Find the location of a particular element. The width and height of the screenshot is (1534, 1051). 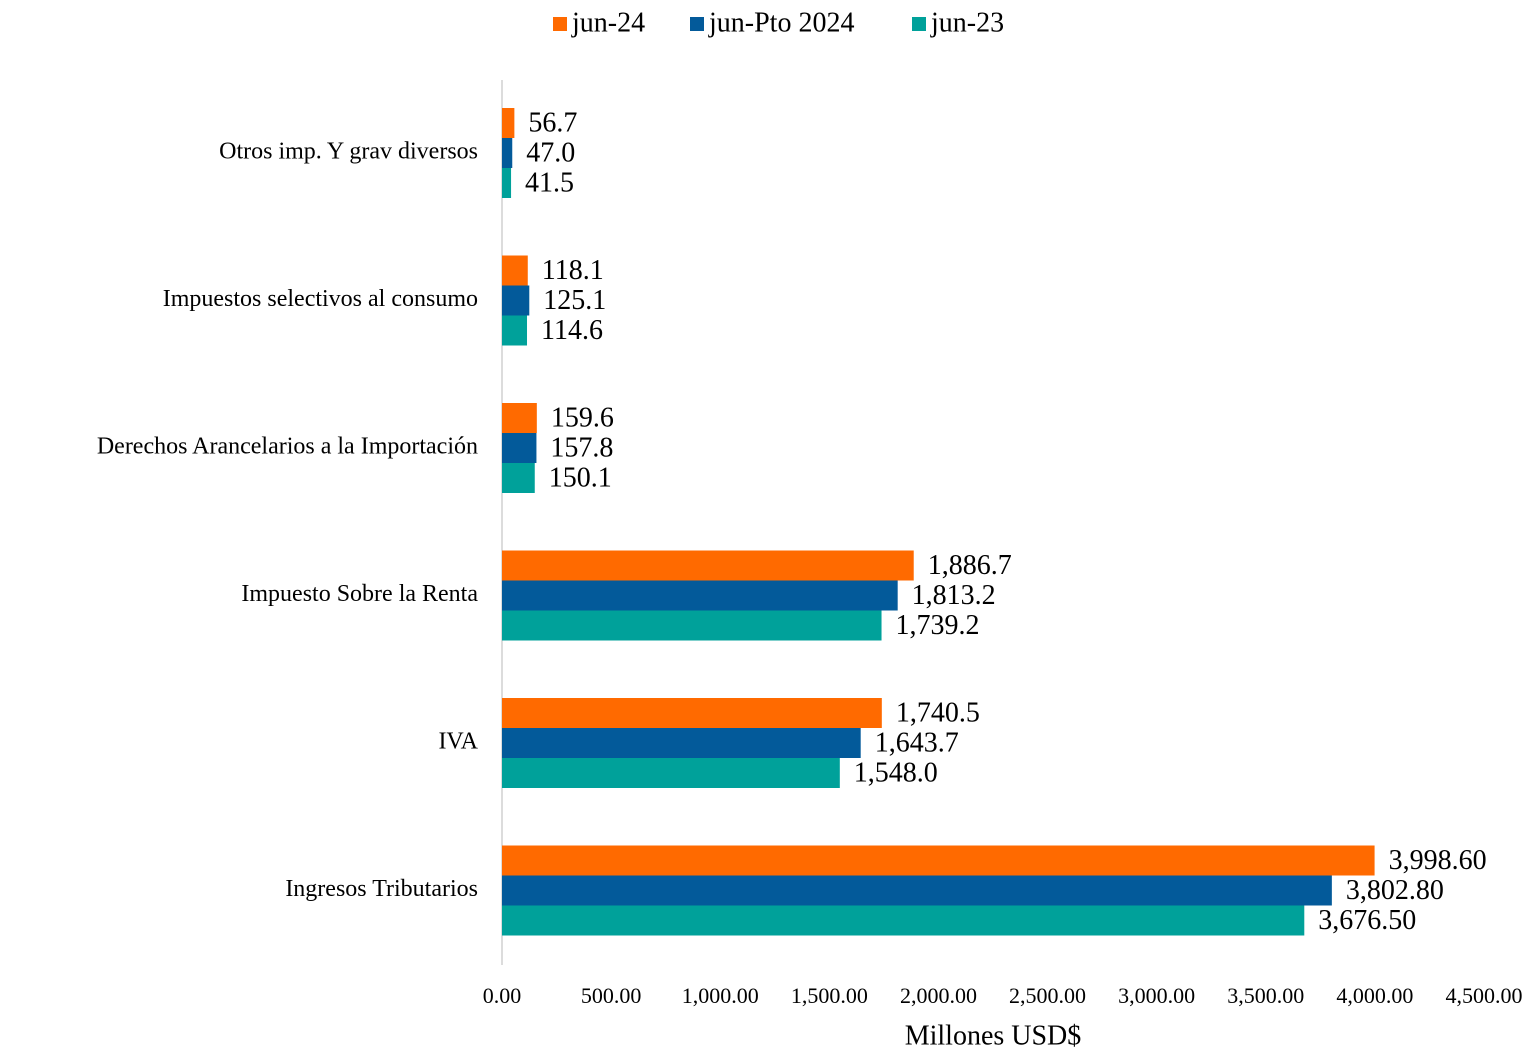

x-tick-label: 2,000.00 is located at coordinates (938, 995).